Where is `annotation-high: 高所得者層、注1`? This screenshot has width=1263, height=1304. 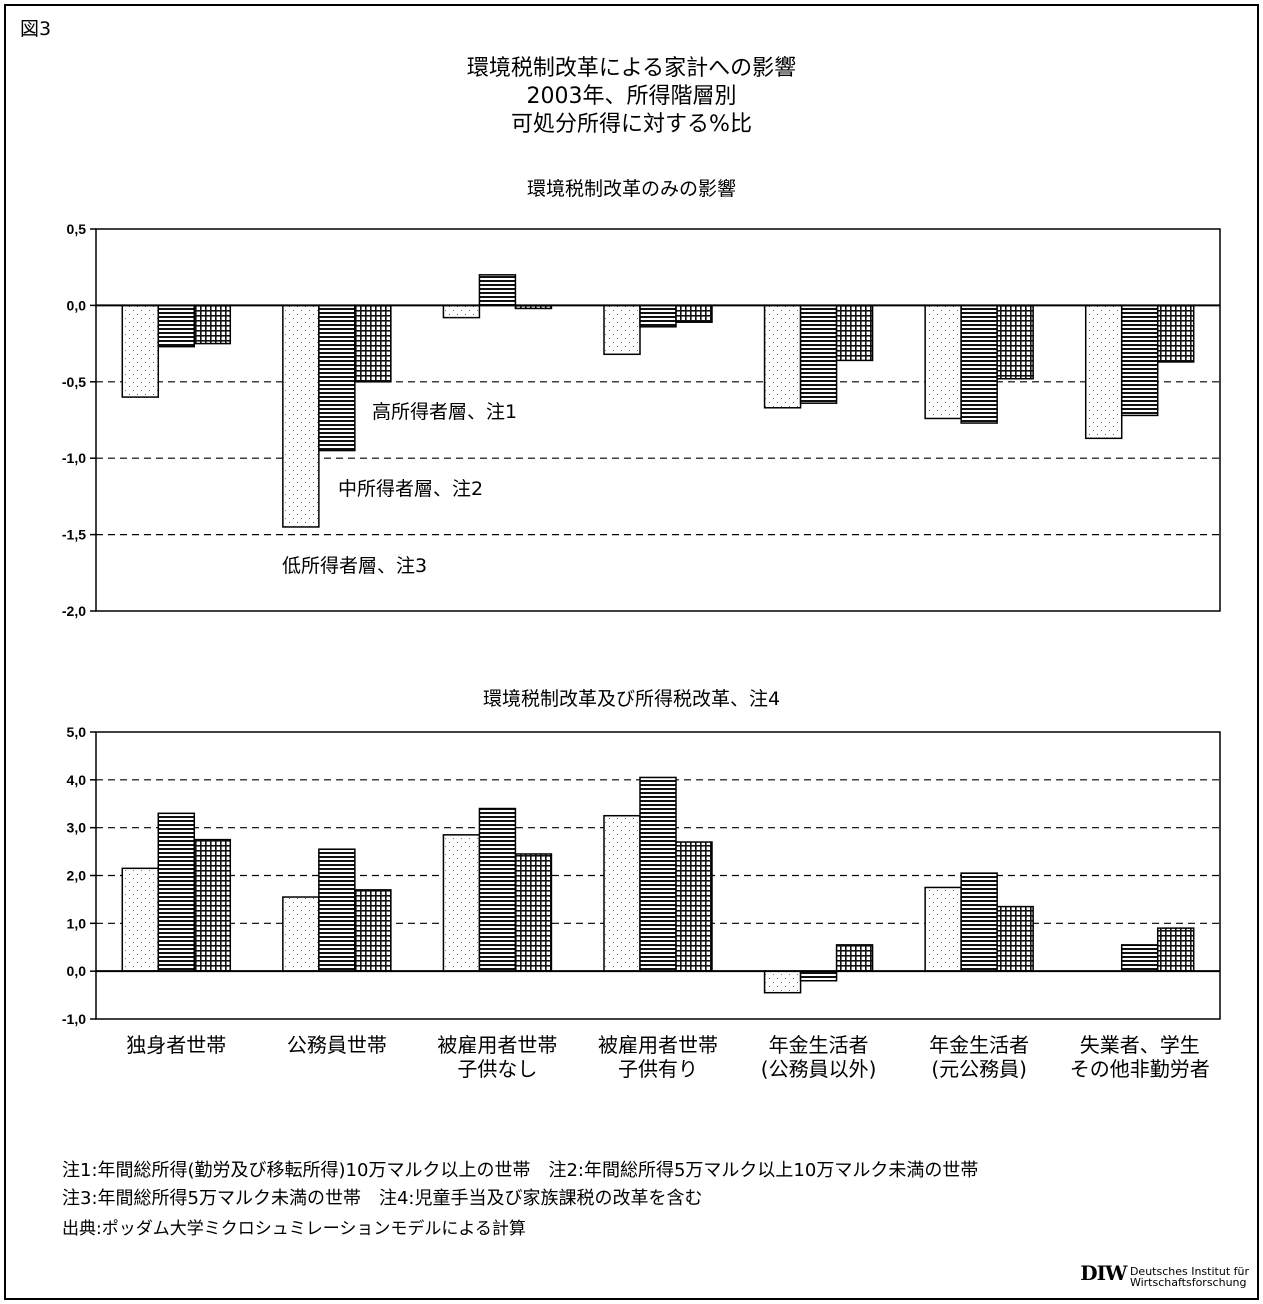
annotation-high: 高所得者層、注1 is located at coordinates (444, 412).